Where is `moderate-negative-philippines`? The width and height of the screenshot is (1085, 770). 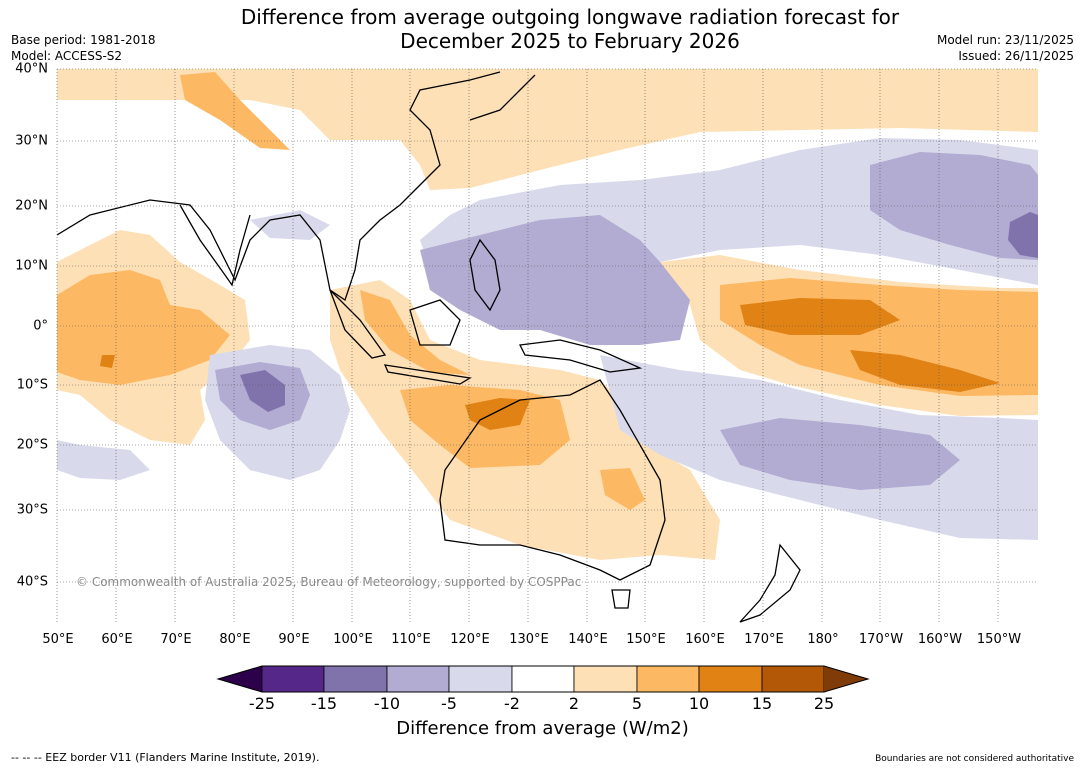
moderate-negative-philippines is located at coordinates (555, 280).